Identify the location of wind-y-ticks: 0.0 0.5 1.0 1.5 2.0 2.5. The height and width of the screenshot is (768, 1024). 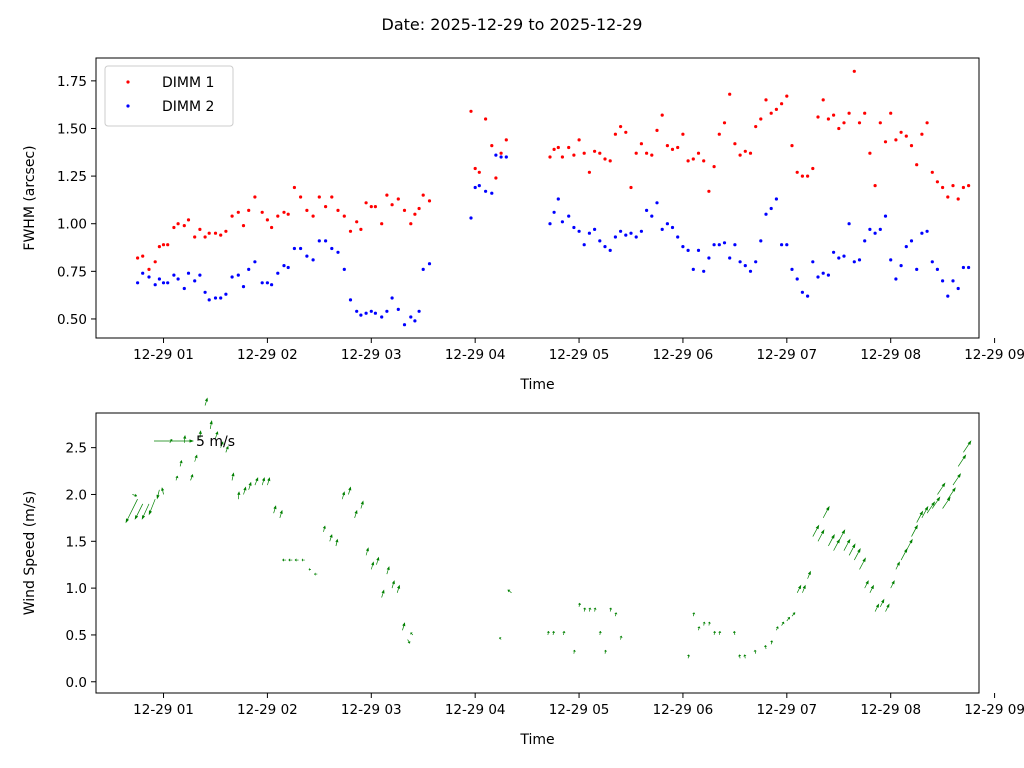
(81, 566).